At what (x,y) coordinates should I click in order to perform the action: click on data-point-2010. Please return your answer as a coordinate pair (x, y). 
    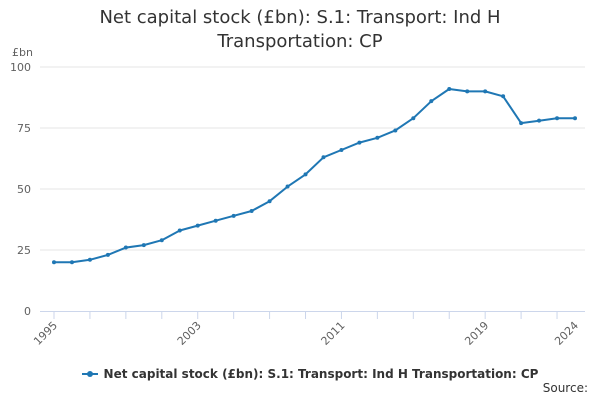
    Looking at the image, I should click on (323, 157).